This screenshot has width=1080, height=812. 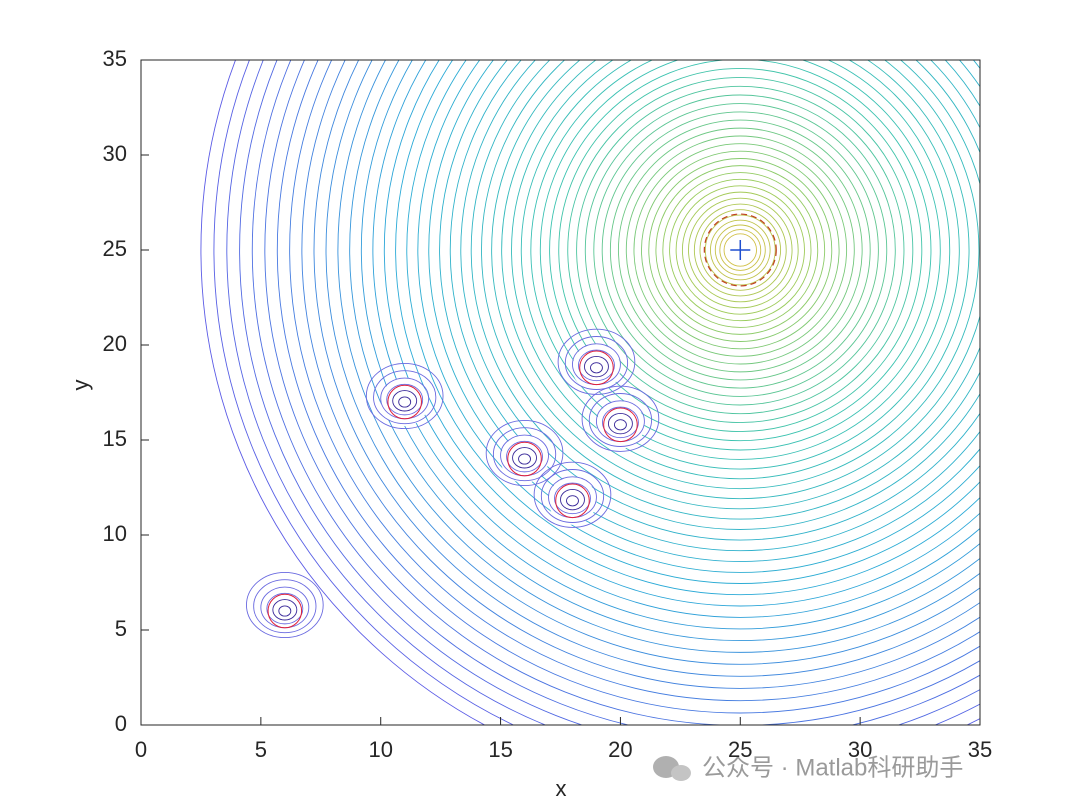 I want to click on y-tick-label: 35, so click(x=115, y=58).